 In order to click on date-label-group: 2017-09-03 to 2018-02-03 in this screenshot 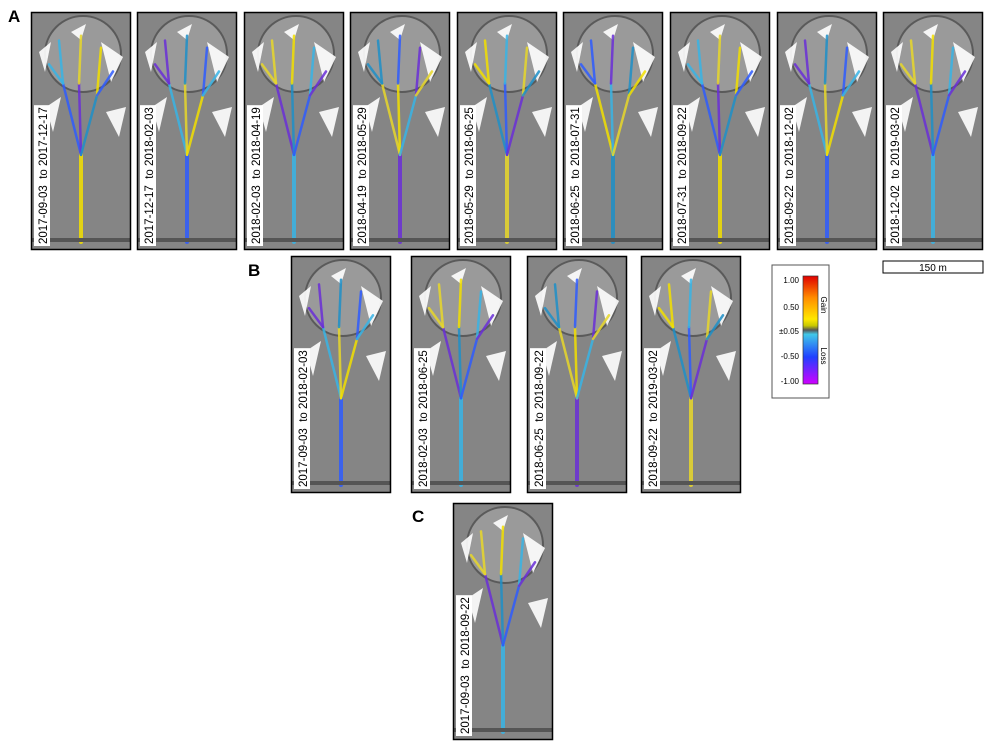, I will do `click(302, 418)`.